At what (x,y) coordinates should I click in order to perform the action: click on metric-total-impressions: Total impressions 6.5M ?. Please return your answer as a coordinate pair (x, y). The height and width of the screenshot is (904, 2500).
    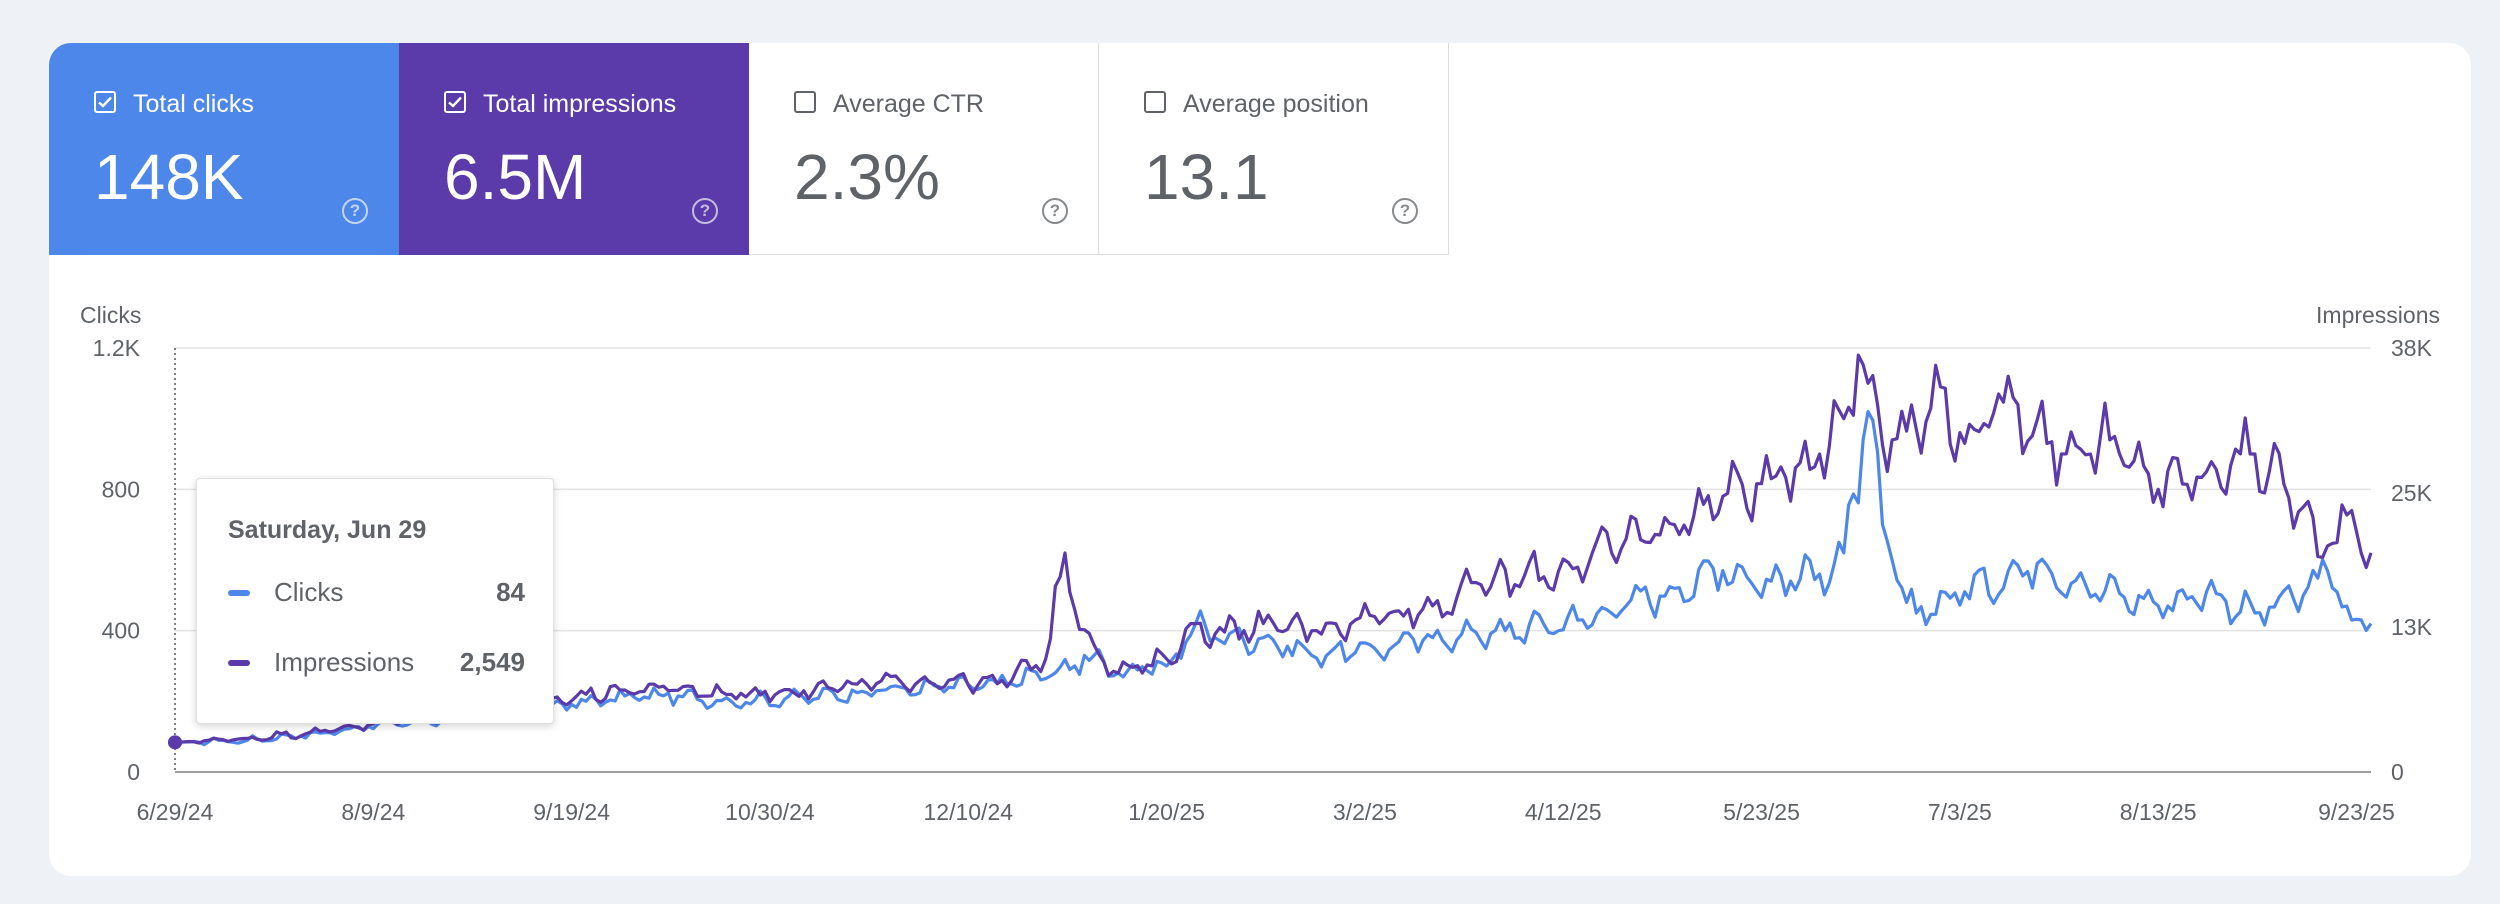
    Looking at the image, I should click on (574, 149).